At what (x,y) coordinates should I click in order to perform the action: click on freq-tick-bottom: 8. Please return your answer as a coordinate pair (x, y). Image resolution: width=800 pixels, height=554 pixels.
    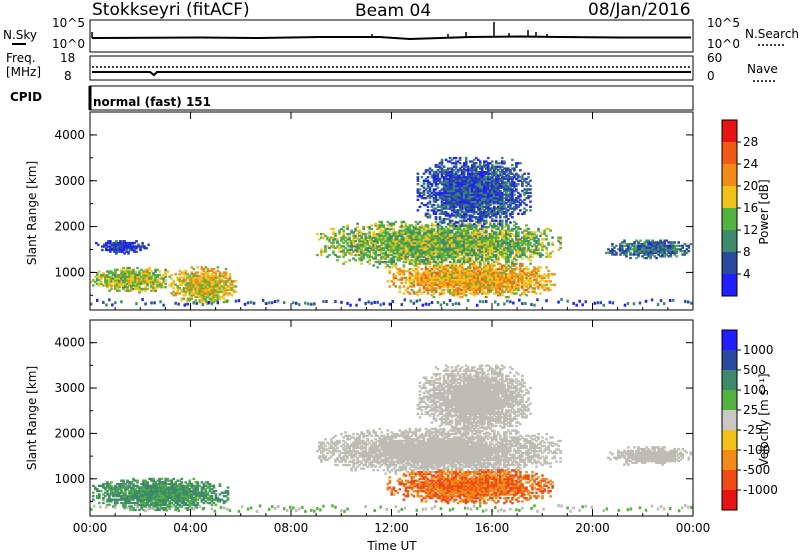
    Looking at the image, I should click on (68, 76).